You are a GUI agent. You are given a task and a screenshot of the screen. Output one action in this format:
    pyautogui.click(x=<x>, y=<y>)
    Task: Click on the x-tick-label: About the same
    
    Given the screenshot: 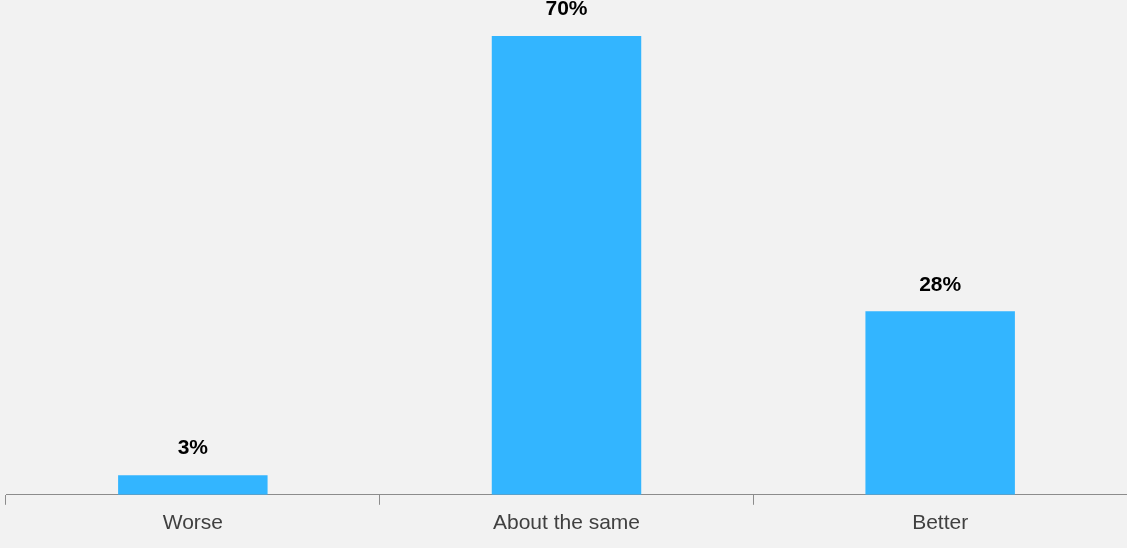 What is the action you would take?
    pyautogui.click(x=566, y=522)
    